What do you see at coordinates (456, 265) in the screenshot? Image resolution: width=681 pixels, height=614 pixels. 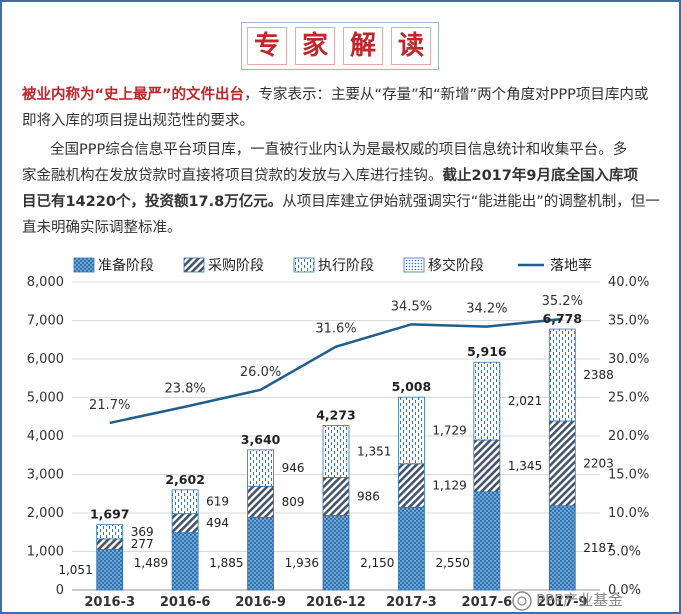 I see `legend-label: 移交阶段` at bounding box center [456, 265].